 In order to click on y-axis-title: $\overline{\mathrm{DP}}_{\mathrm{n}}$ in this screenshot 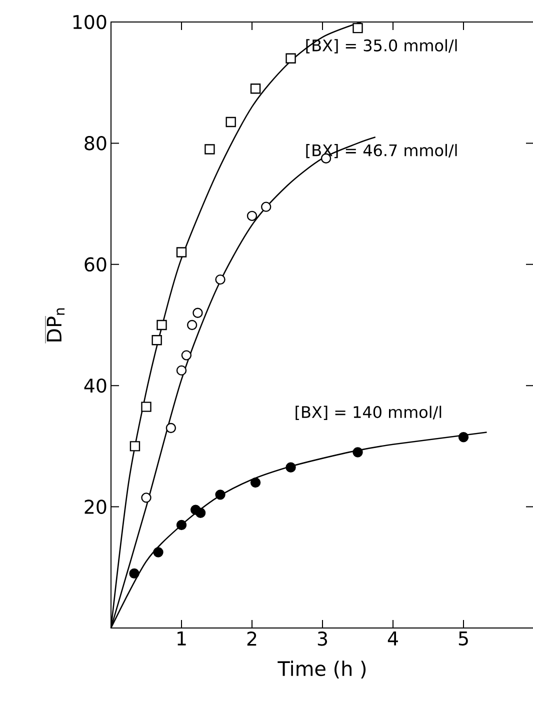, I will do `click(55, 326)`.